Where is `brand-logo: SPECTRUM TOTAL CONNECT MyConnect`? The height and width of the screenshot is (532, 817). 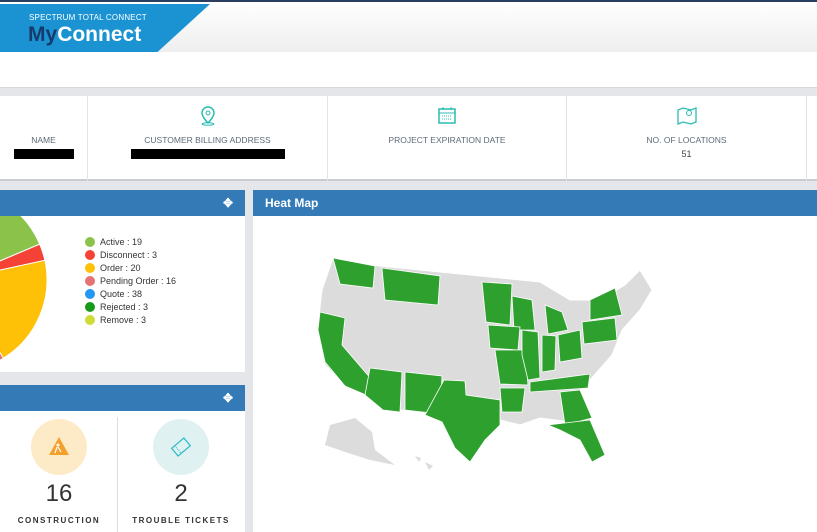 brand-logo: SPECTRUM TOTAL CONNECT MyConnect is located at coordinates (105, 28).